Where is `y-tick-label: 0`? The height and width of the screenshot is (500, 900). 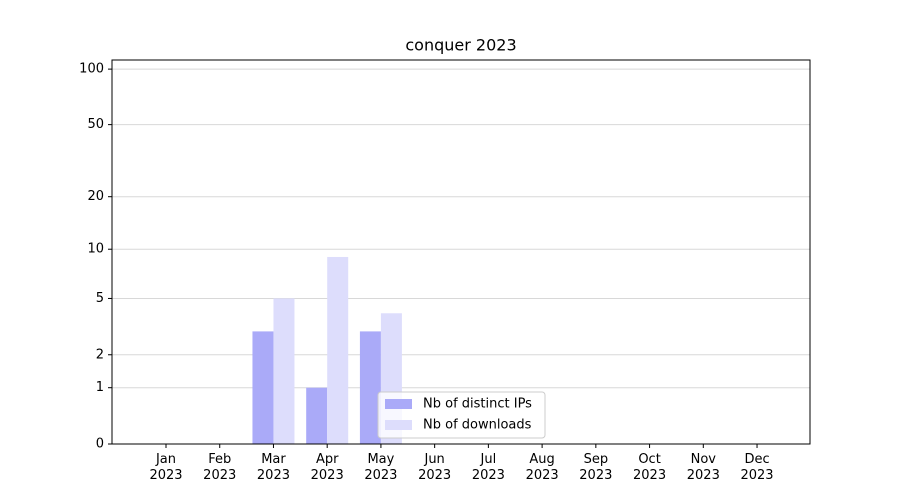
y-tick-label: 0 is located at coordinates (100, 444).